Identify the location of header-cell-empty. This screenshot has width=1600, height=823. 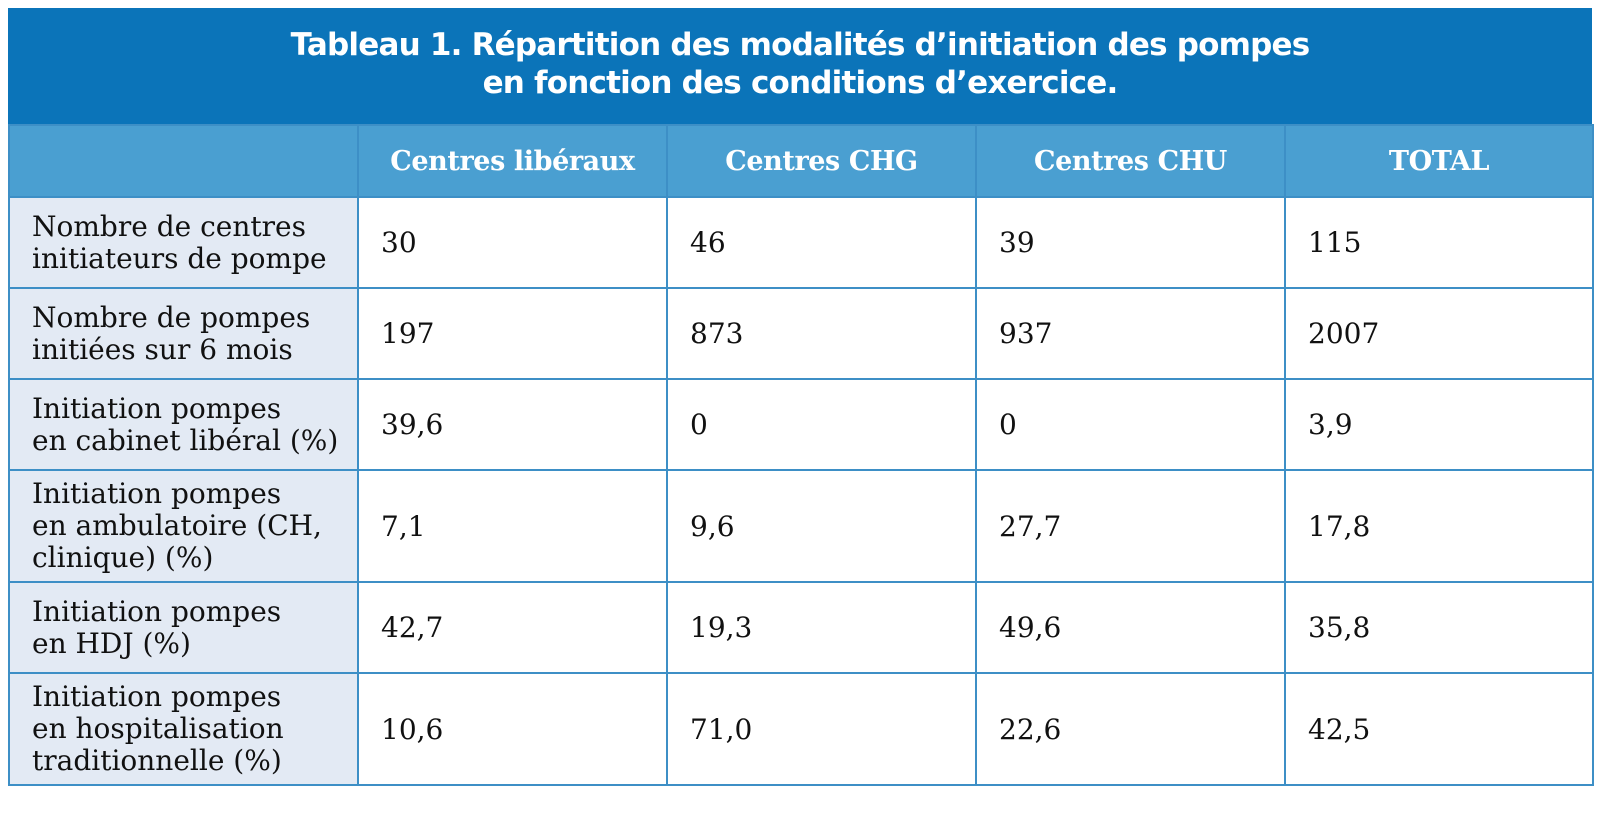
(183, 161).